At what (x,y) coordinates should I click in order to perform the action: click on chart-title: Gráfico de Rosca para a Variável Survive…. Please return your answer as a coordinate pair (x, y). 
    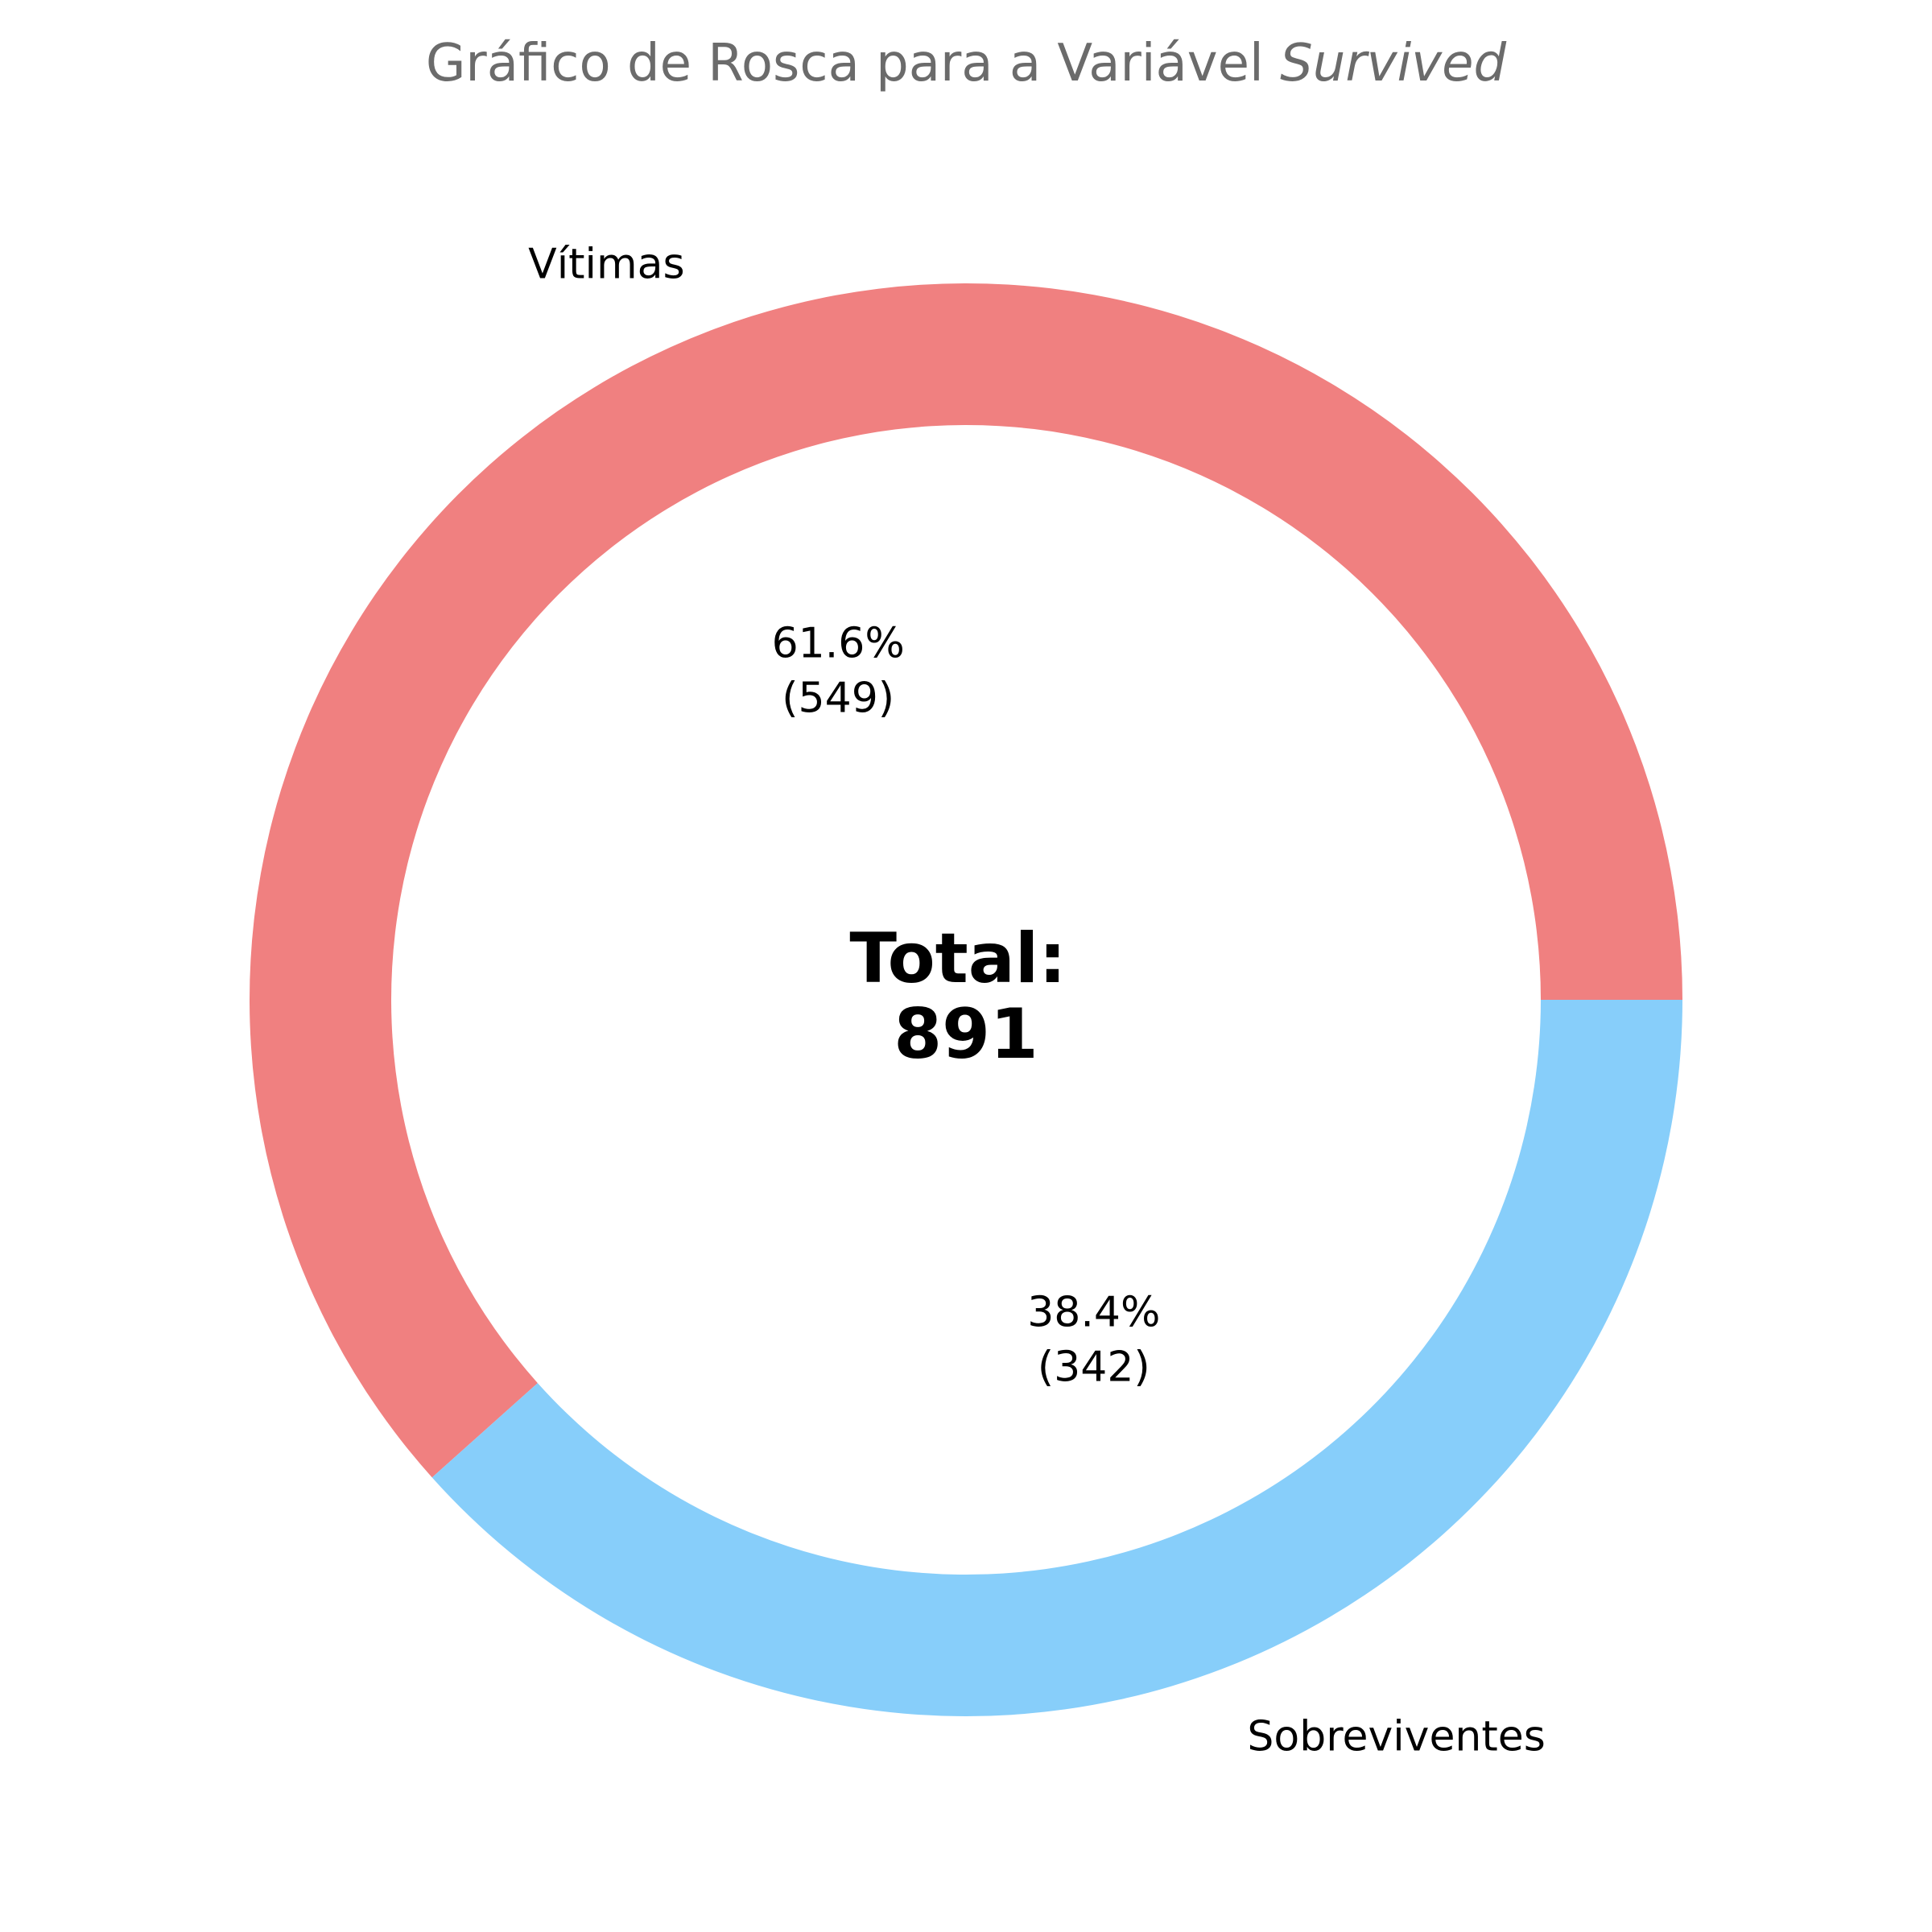
    Looking at the image, I should click on (966, 63).